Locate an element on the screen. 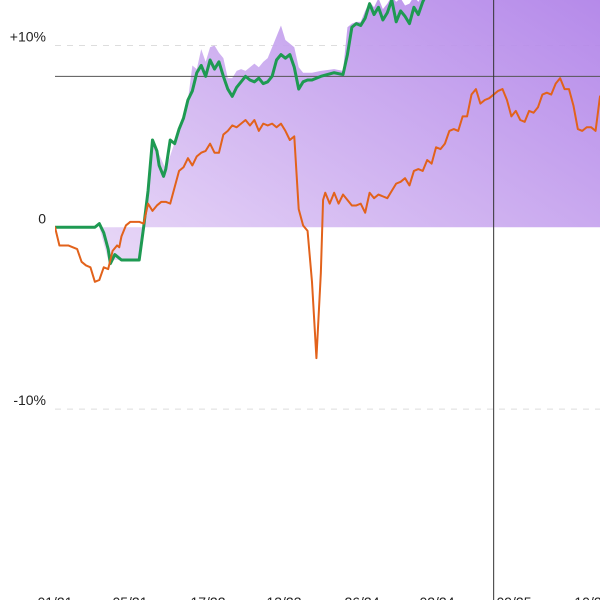 This screenshot has height=605, width=600. x-tick-label: 05/21 is located at coordinates (129, 597).